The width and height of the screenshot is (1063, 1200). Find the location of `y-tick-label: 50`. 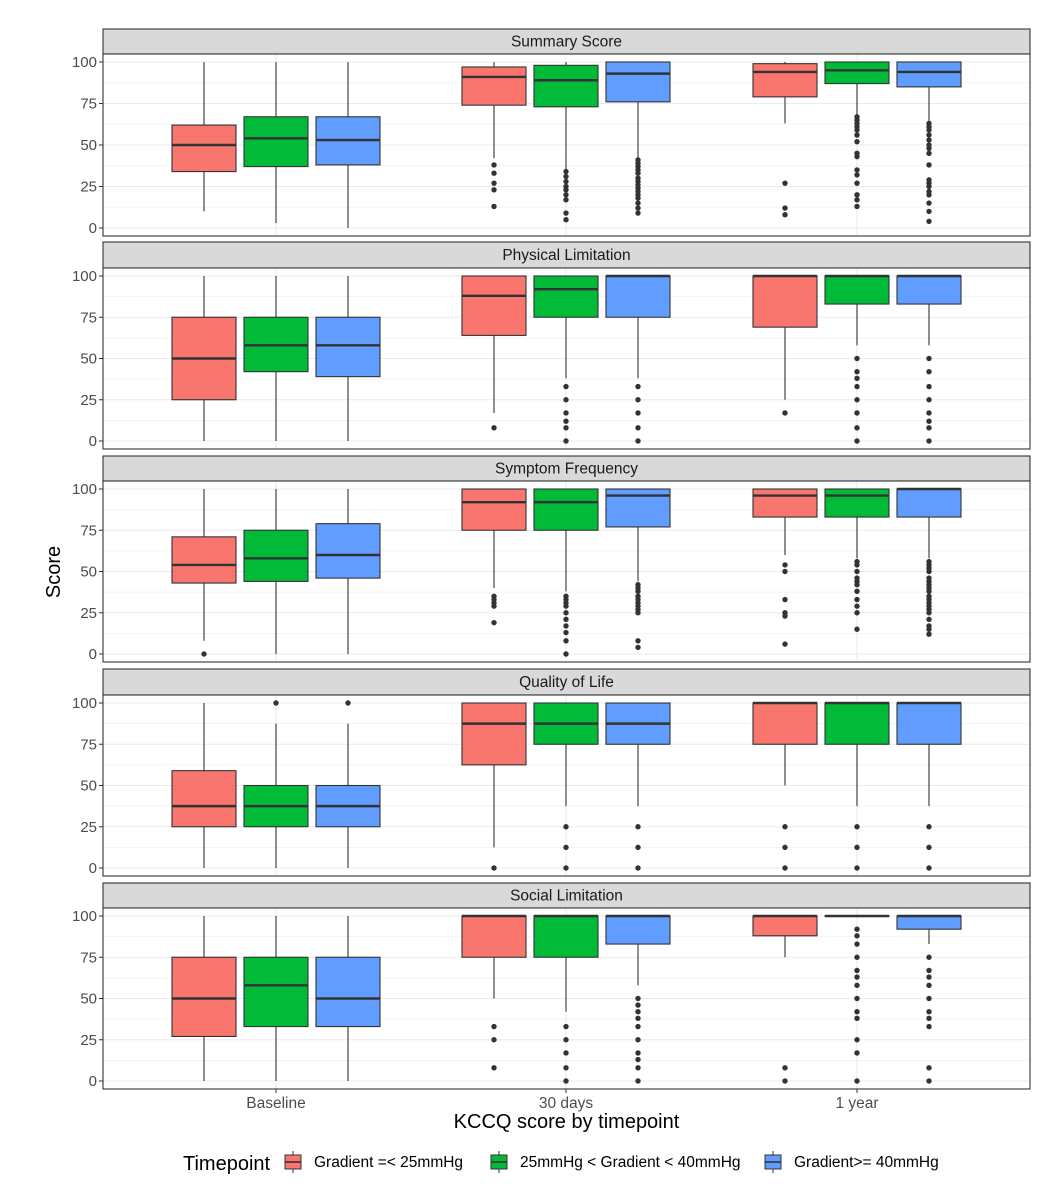

y-tick-label: 50 is located at coordinates (88, 572).